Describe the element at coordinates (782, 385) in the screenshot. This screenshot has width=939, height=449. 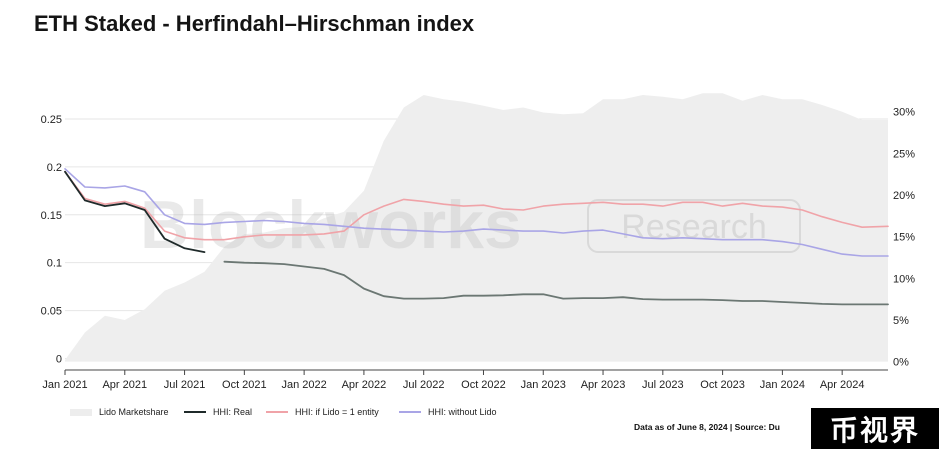
I see `x-tick-label: Jan 2024` at that location.